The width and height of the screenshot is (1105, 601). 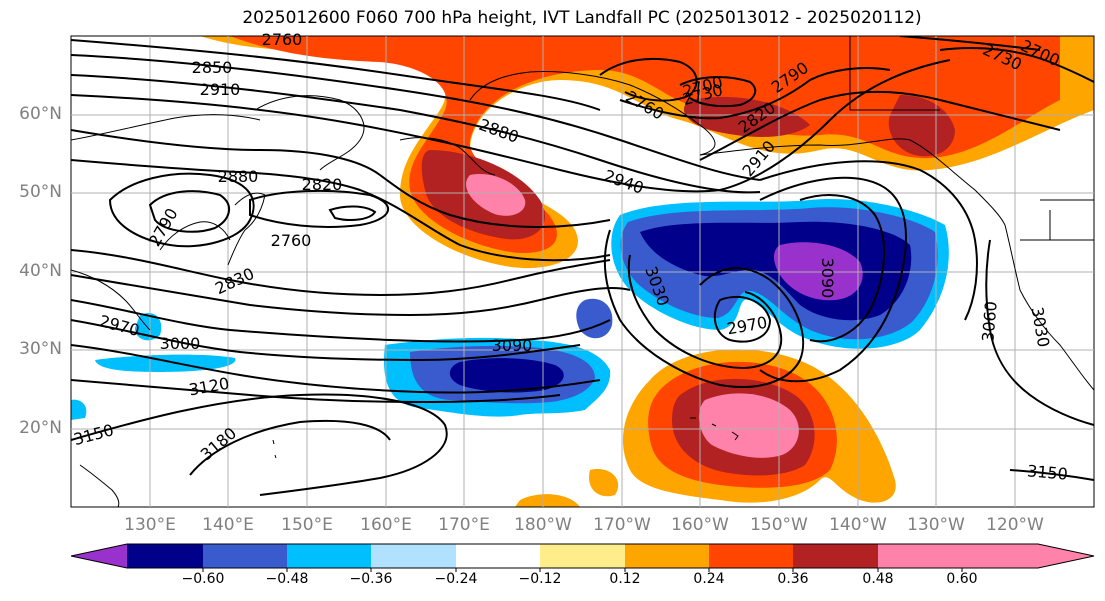 What do you see at coordinates (287, 579) in the screenshot?
I see `colorbar-tick-label: −0.48` at bounding box center [287, 579].